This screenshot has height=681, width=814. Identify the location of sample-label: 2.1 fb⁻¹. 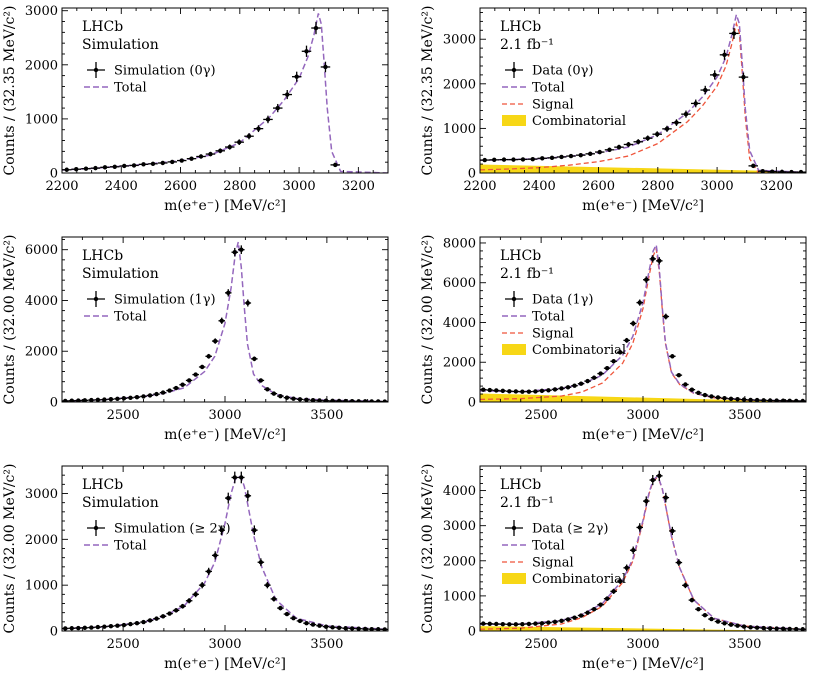
(527, 503).